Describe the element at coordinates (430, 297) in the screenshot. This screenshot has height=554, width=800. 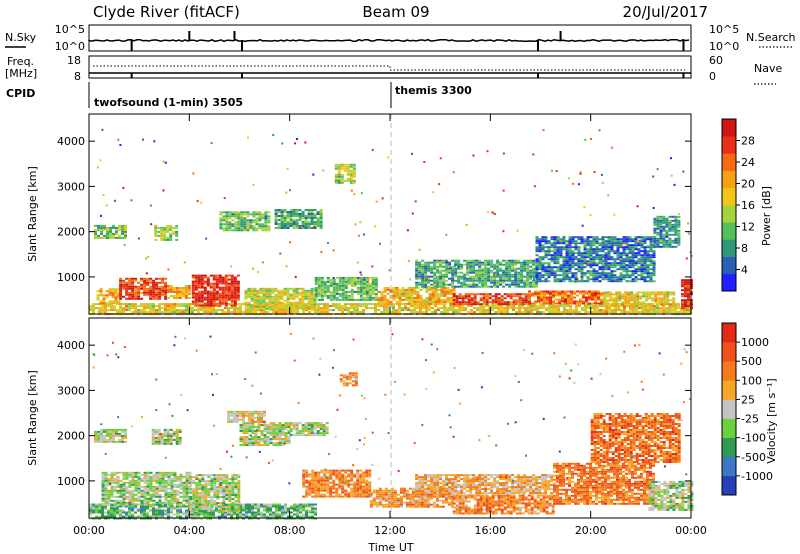
I see `power-cell-1986` at that location.